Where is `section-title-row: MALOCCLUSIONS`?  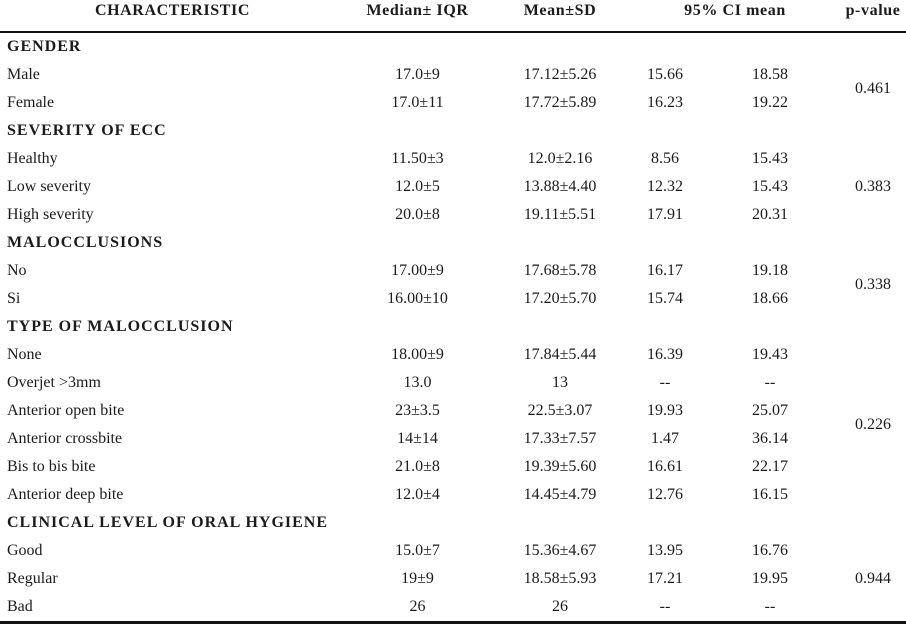 section-title-row: MALOCCLUSIONS is located at coordinates (453, 243).